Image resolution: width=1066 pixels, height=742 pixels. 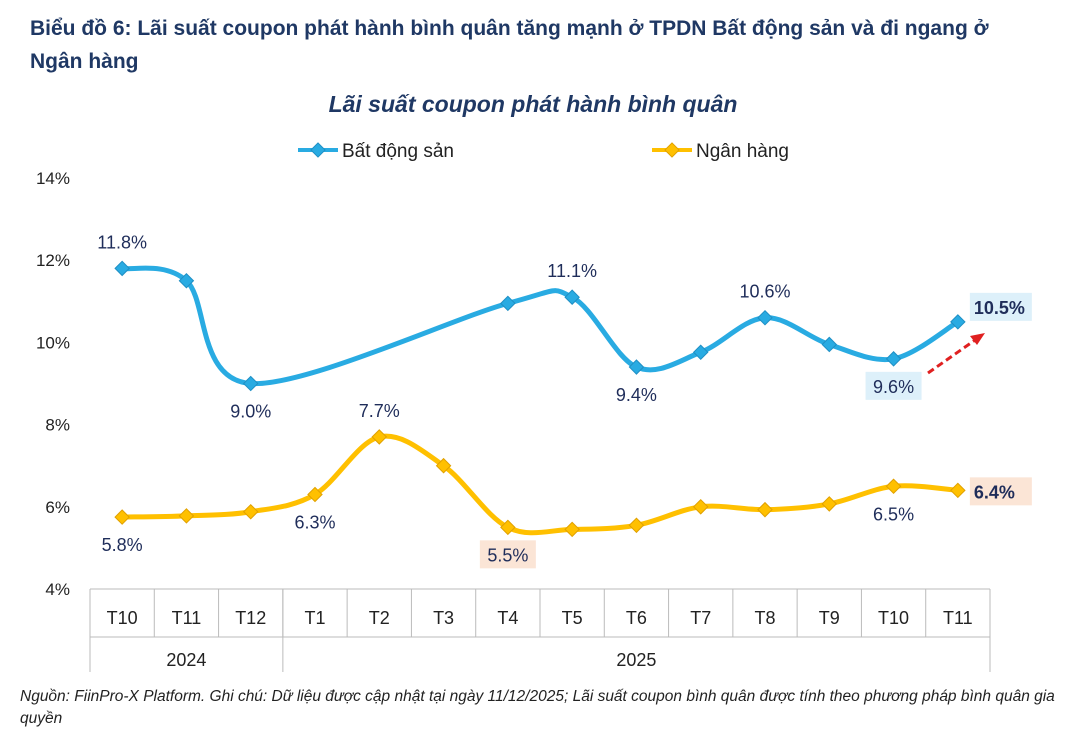 I want to click on y-tick-label: 12%, so click(x=53, y=260).